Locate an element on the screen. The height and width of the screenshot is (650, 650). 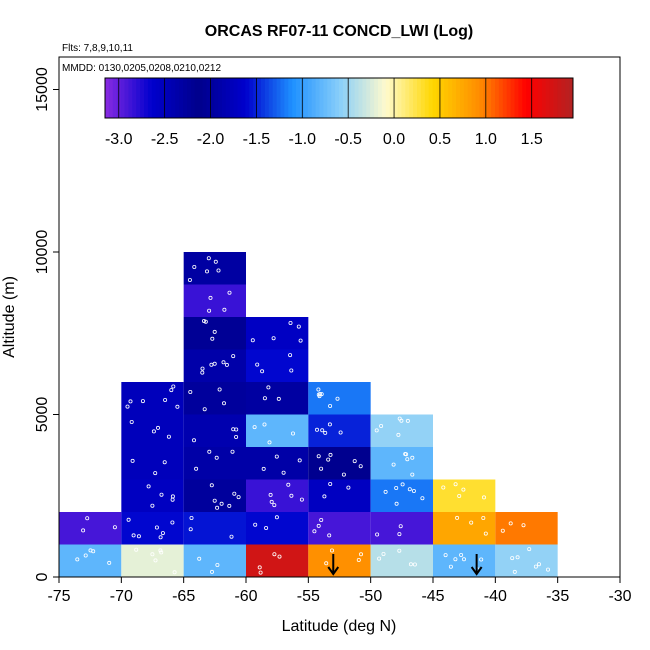
colorbar-tick-label: 1.0 is located at coordinates (486, 139).